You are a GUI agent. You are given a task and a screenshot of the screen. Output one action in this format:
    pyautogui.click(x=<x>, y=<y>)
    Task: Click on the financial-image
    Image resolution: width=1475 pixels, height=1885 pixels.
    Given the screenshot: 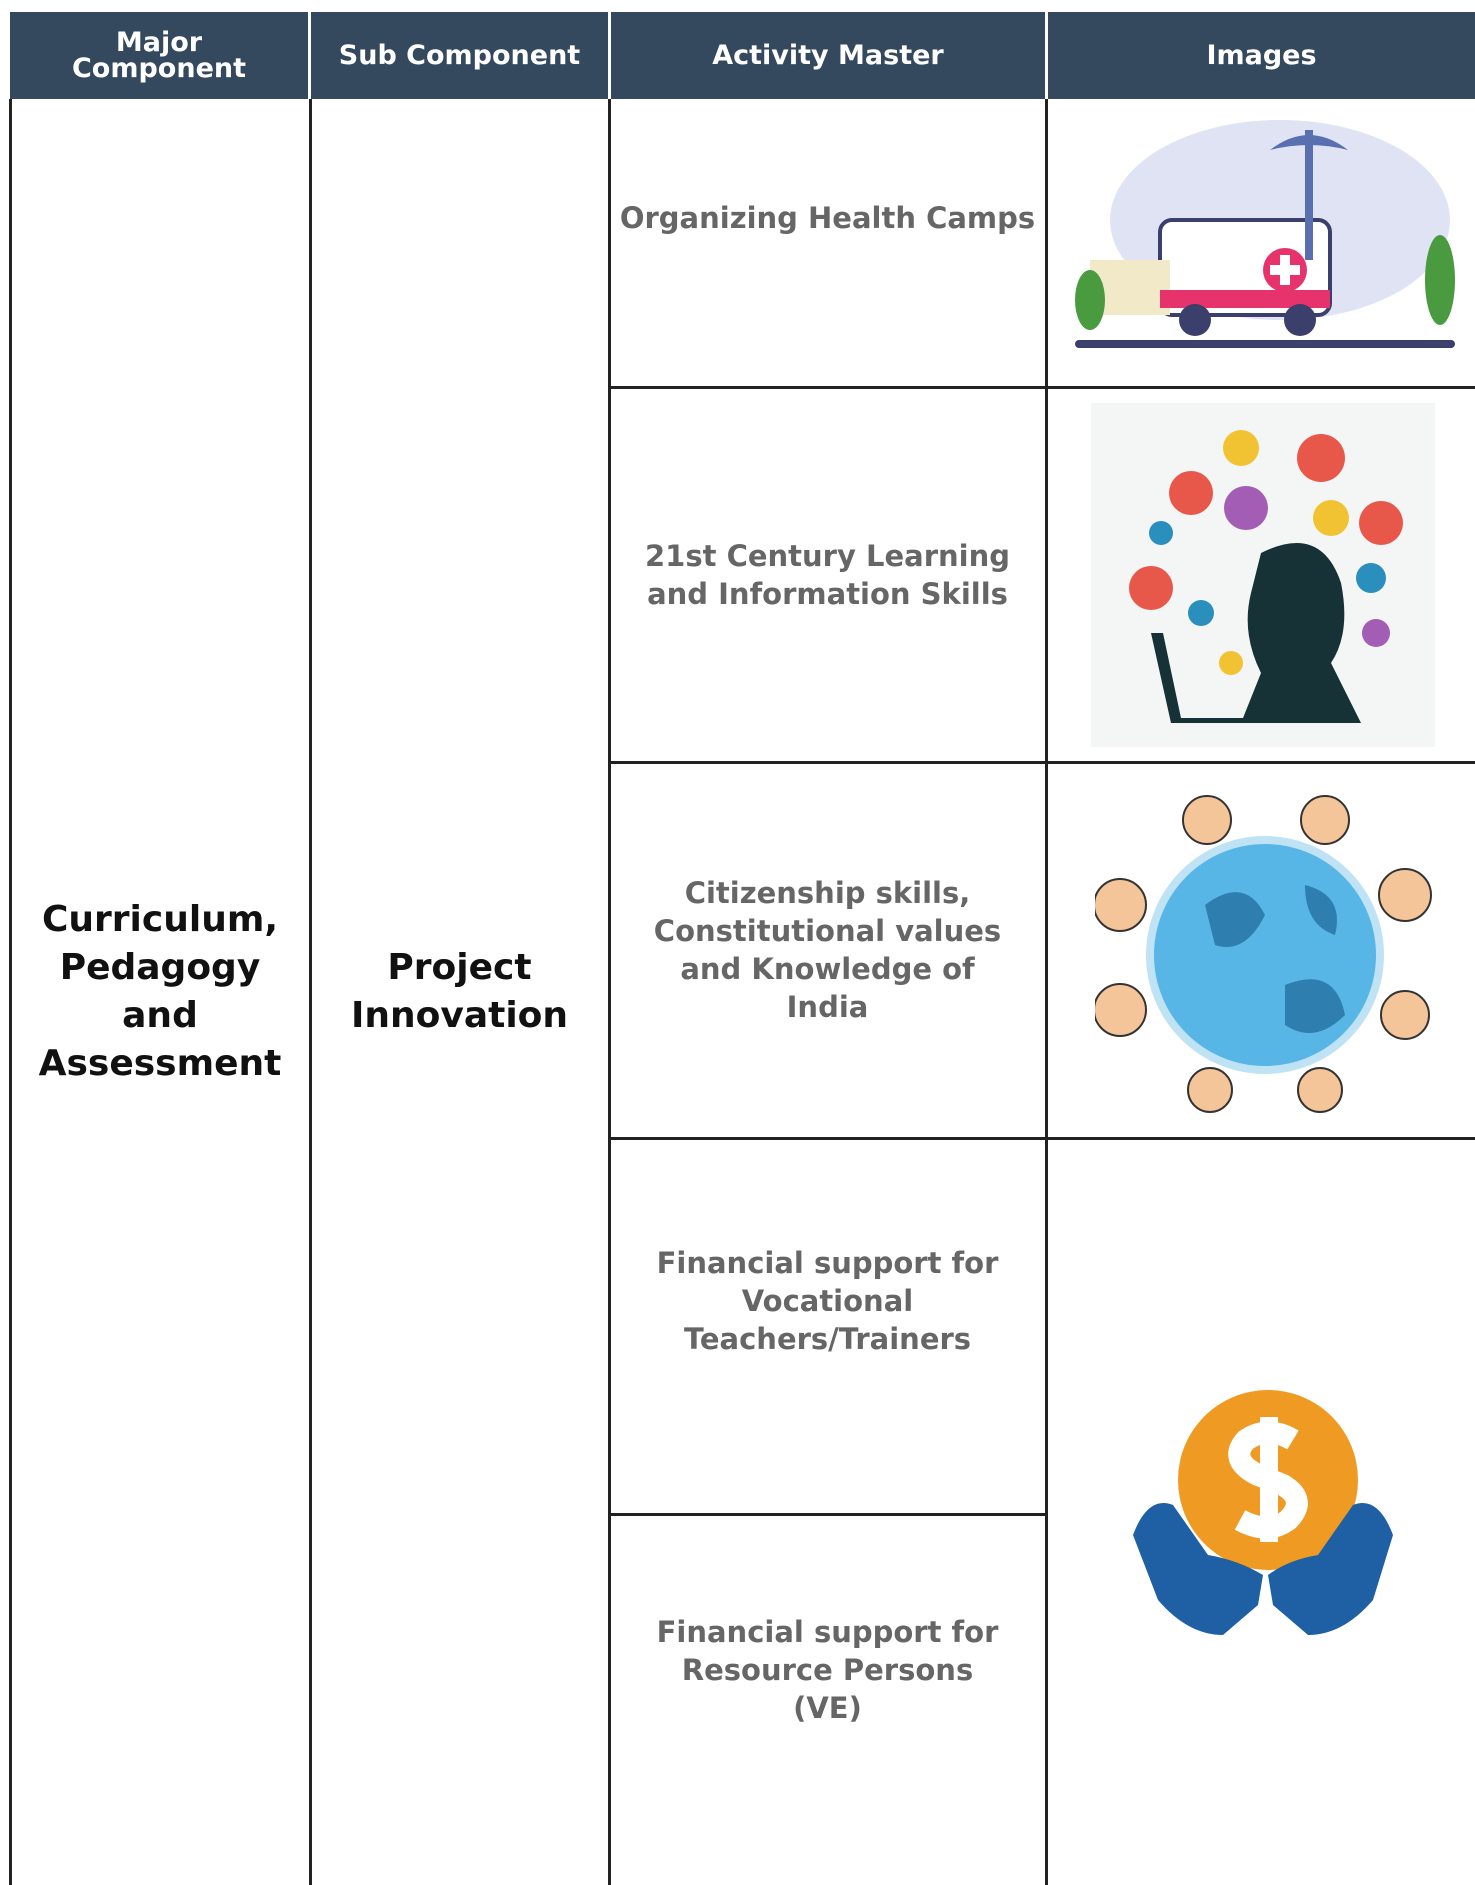 What is the action you would take?
    pyautogui.click(x=1263, y=1512)
    